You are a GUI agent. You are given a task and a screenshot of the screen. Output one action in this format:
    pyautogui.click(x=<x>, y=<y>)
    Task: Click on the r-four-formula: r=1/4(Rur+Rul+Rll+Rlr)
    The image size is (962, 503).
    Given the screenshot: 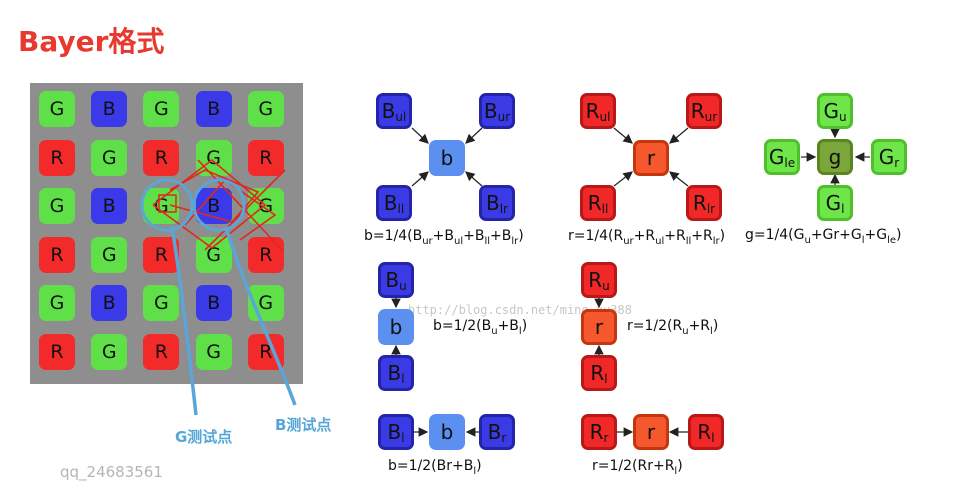 What is the action you would take?
    pyautogui.click(x=647, y=237)
    